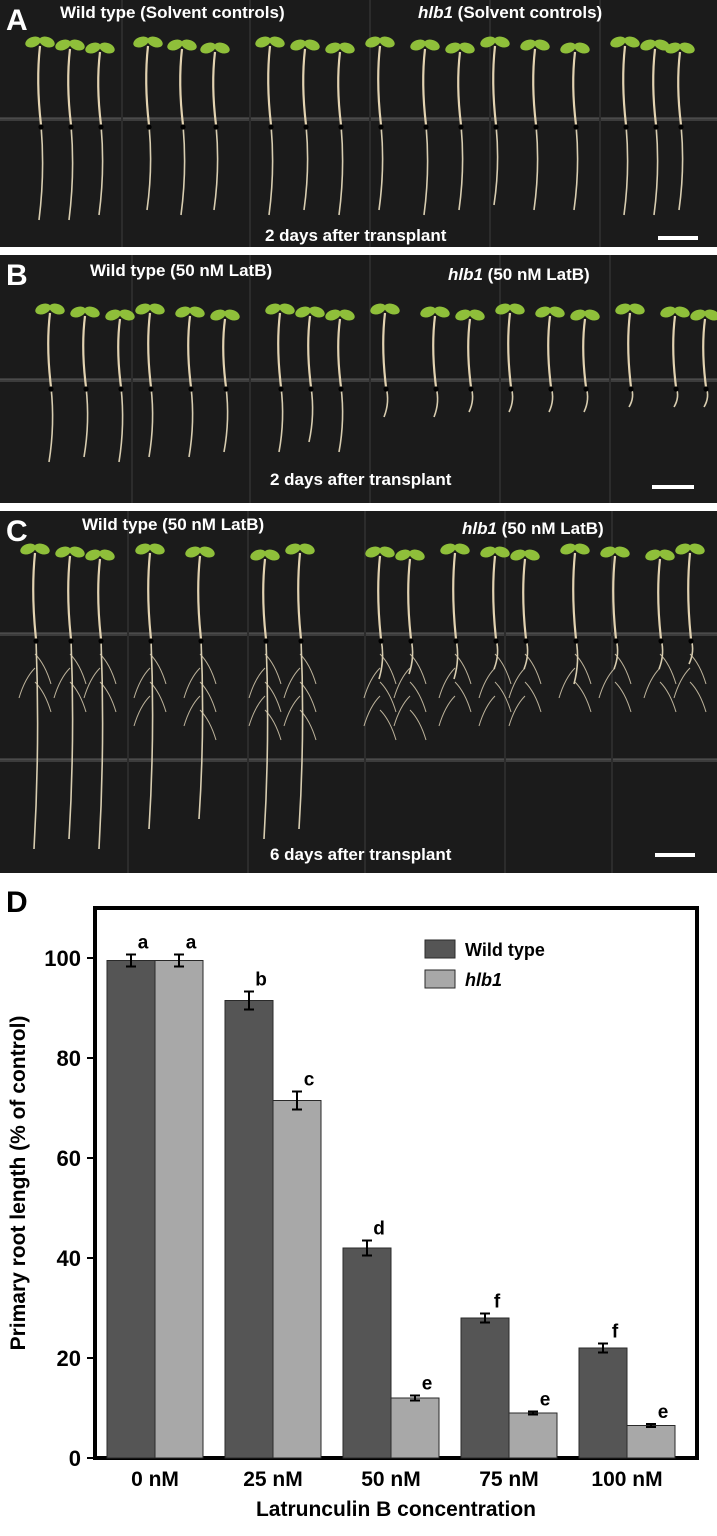 Image resolution: width=717 pixels, height=1536 pixels. Describe the element at coordinates (379, 1229) in the screenshot. I see `significance-letter: d` at that location.